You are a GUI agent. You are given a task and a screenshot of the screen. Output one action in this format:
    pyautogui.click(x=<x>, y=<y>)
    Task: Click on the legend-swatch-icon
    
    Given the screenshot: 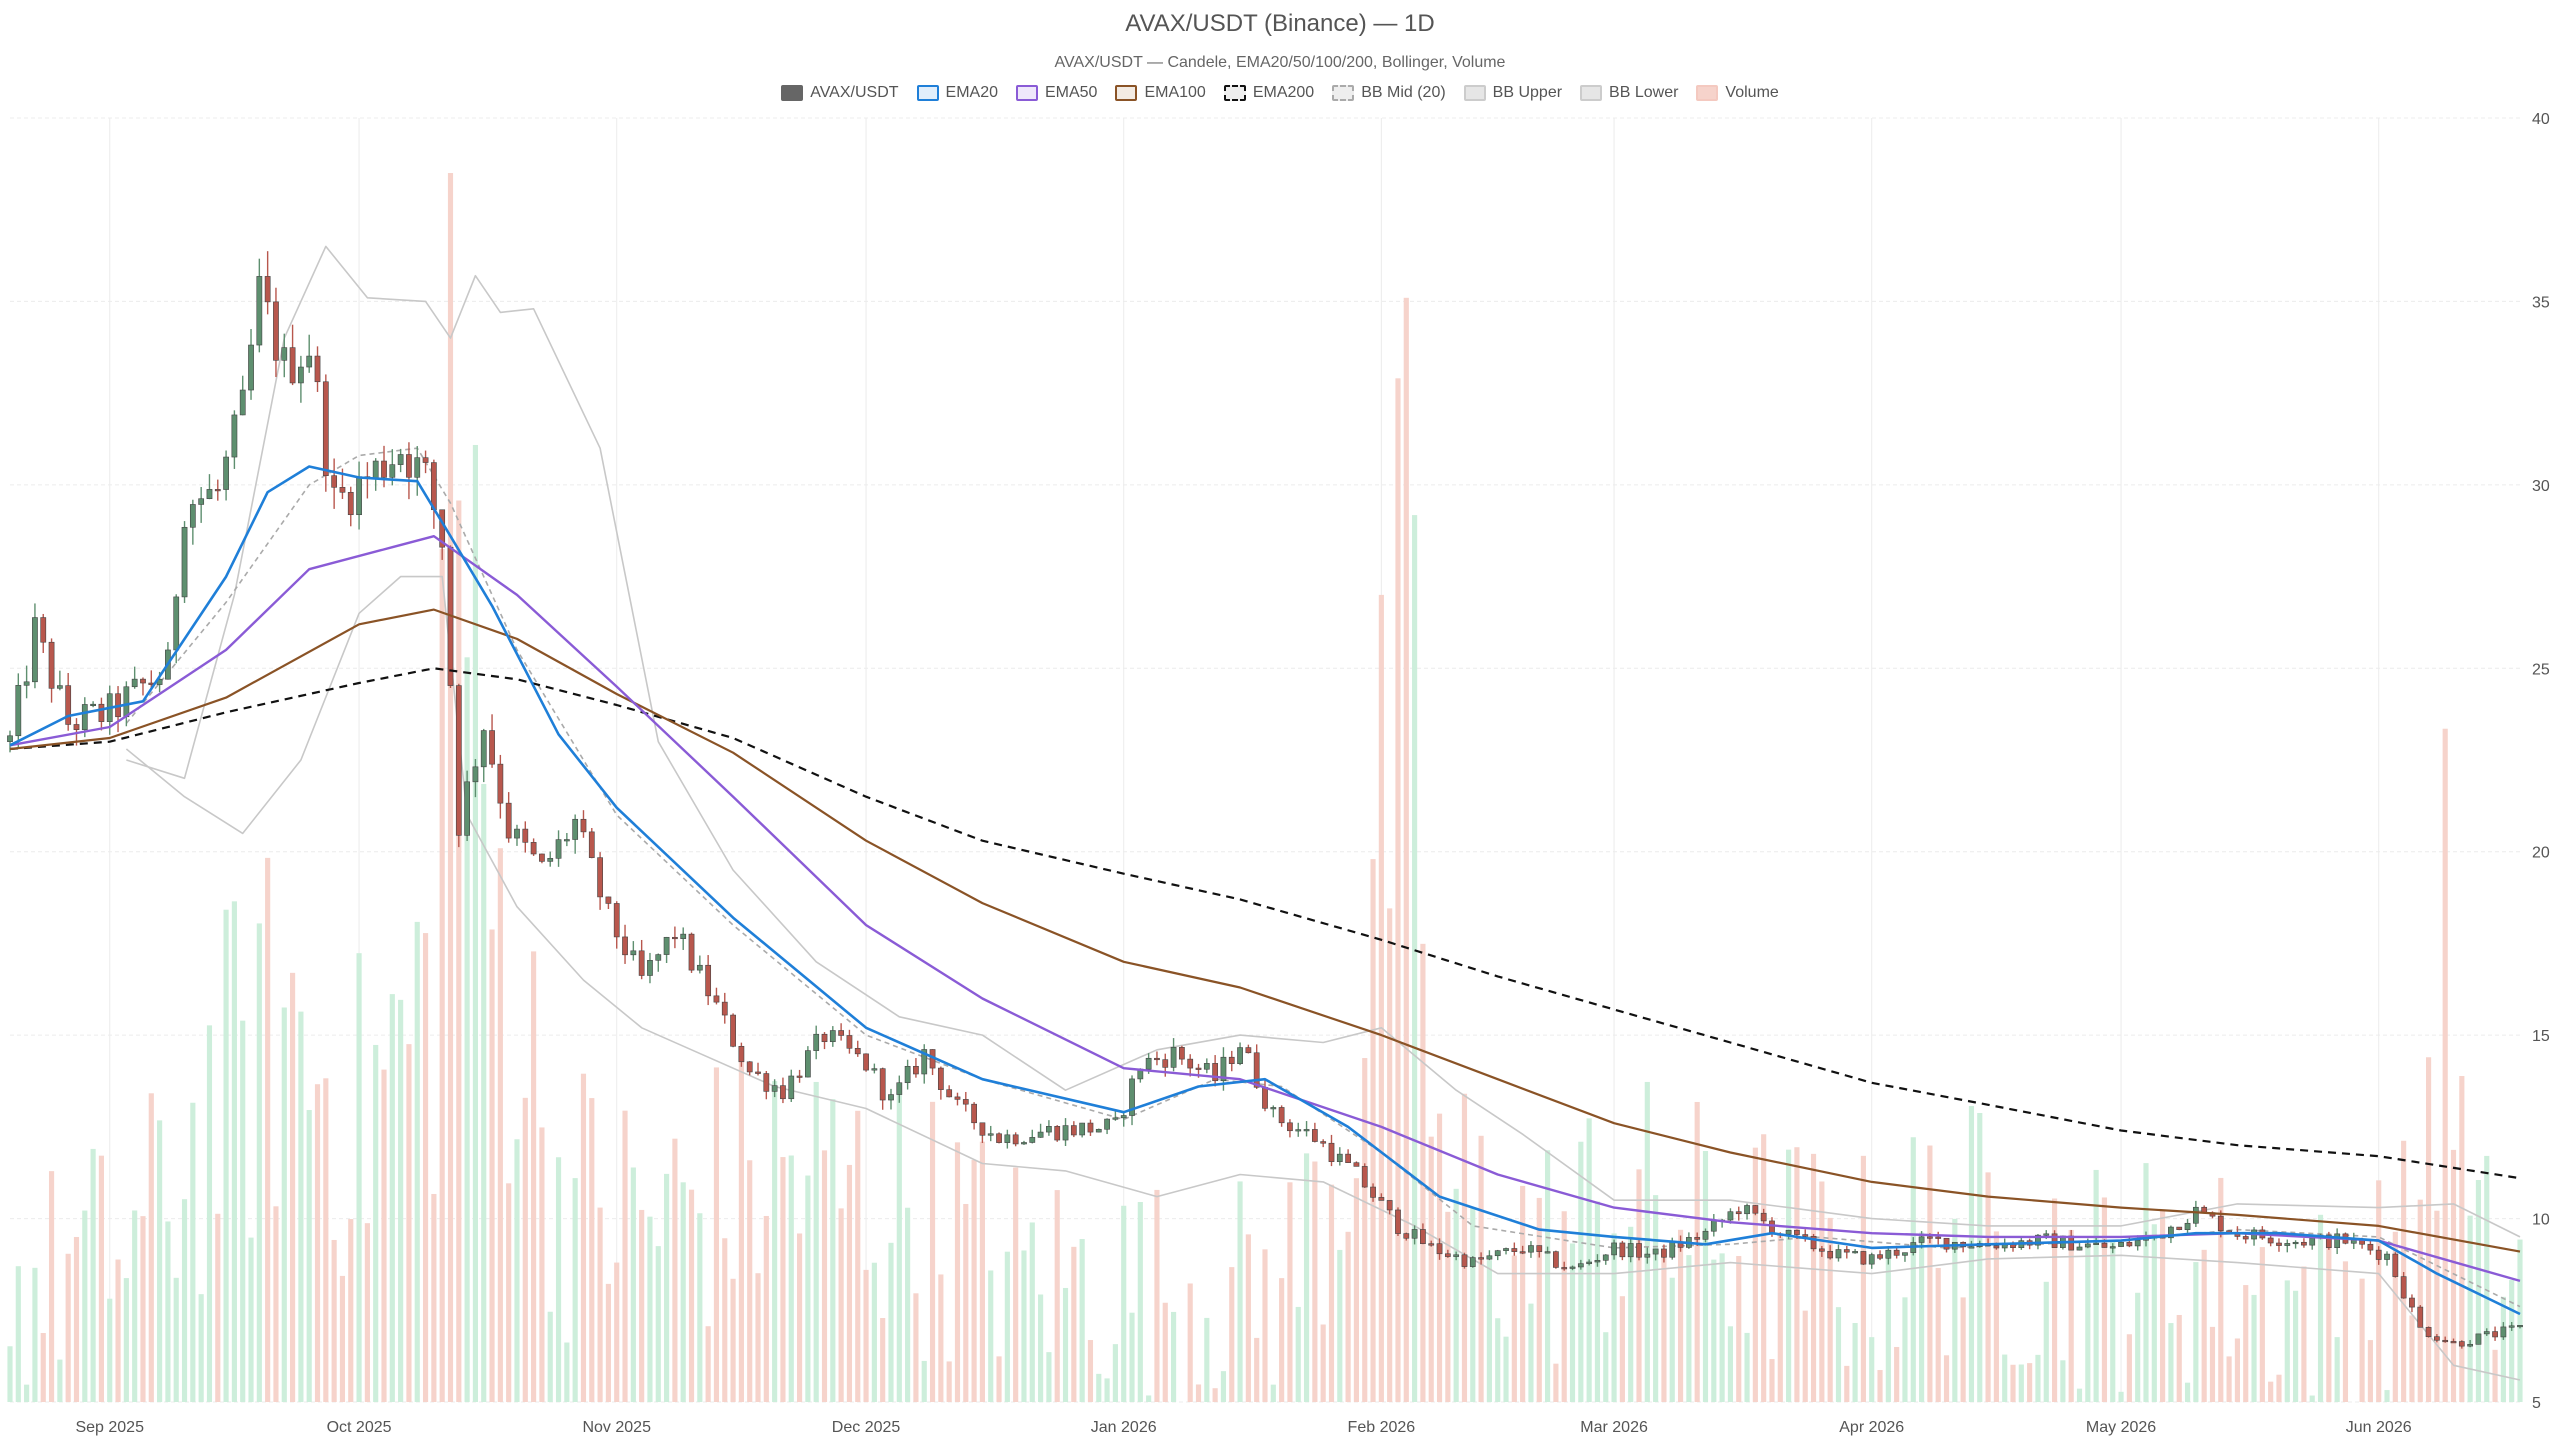 What is the action you would take?
    pyautogui.click(x=1234, y=93)
    